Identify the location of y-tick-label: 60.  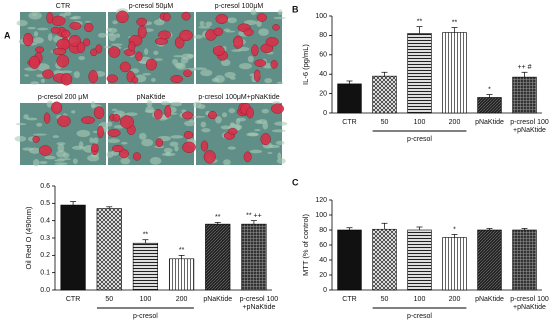
(323, 245).